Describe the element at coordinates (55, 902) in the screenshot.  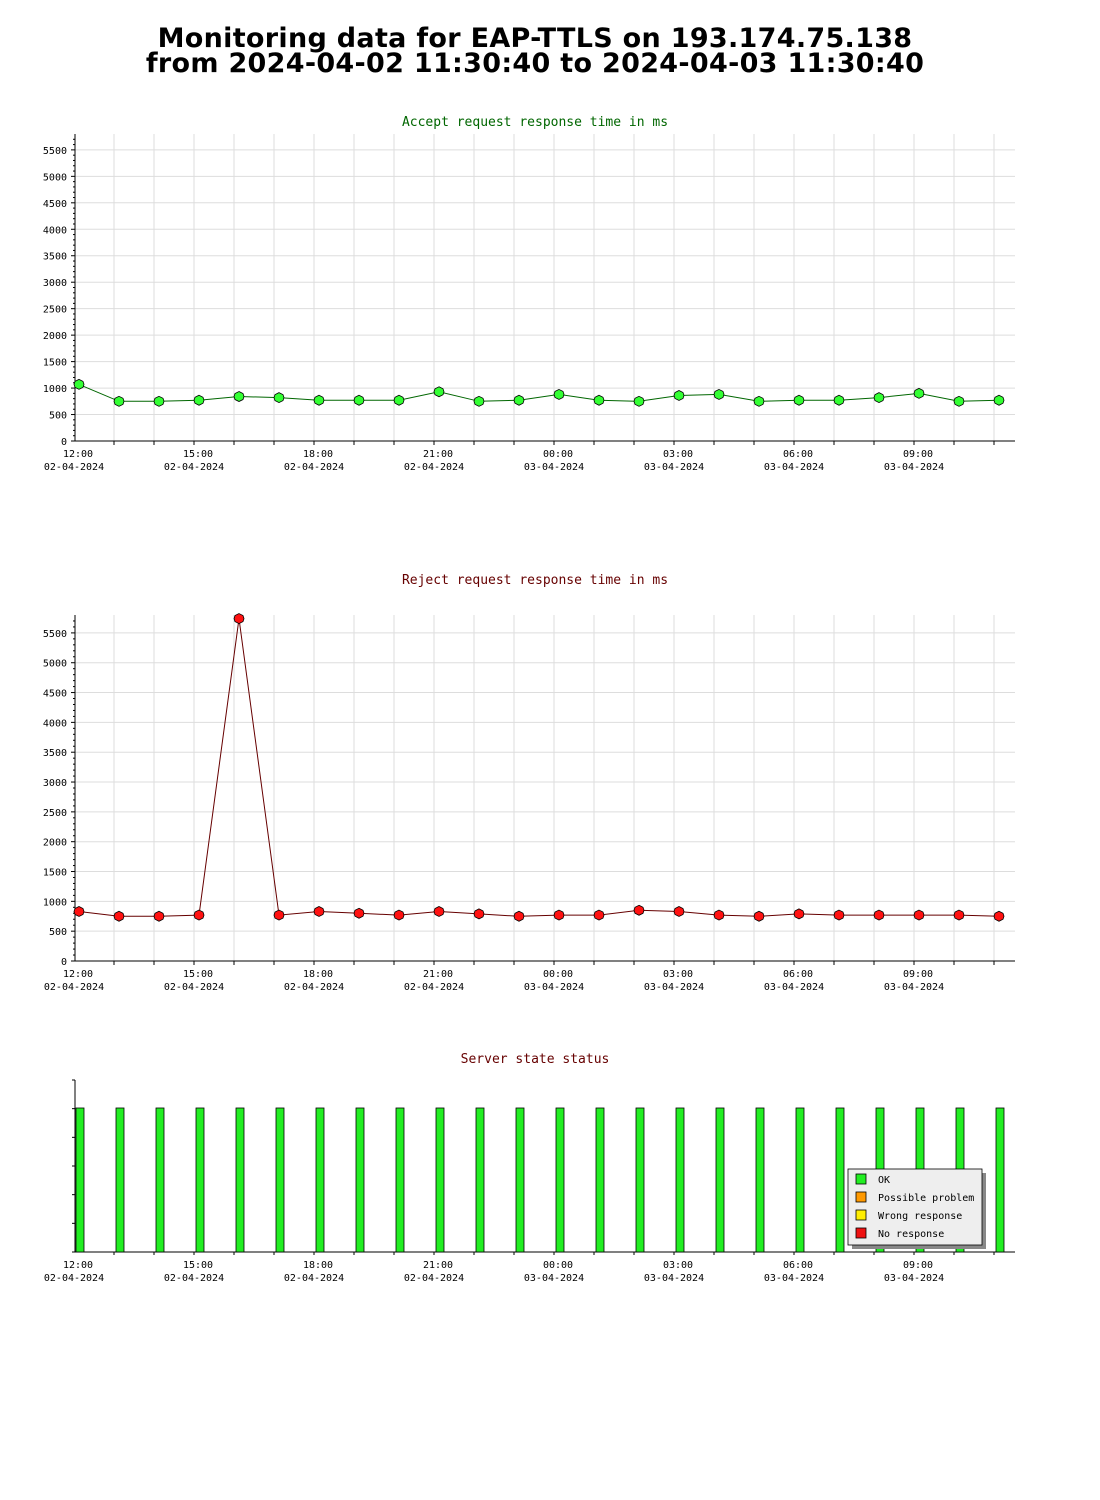
I see `y-tick-label: 1000` at that location.